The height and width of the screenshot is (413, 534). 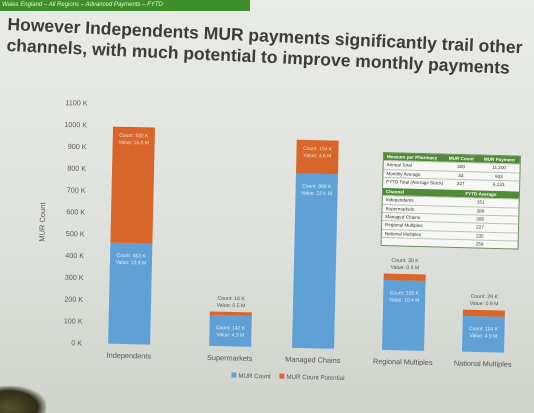 What do you see at coordinates (75, 125) in the screenshot?
I see `y-tick-label: 1000 K` at bounding box center [75, 125].